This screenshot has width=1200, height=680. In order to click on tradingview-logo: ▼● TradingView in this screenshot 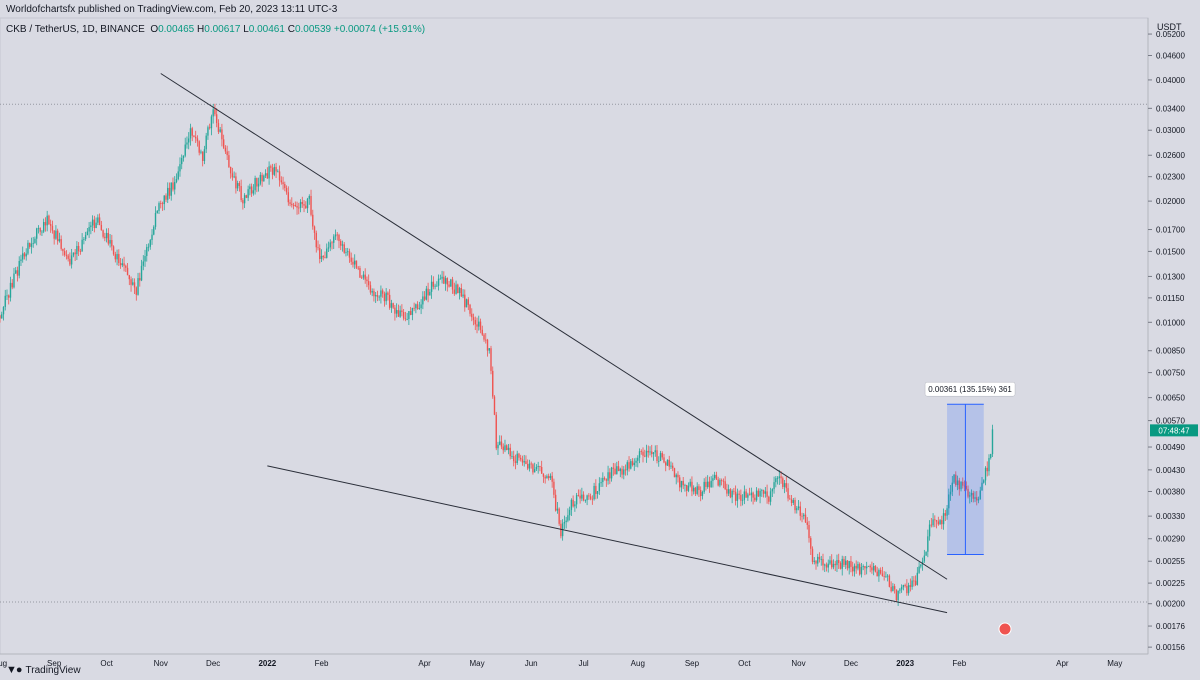, I will do `click(43, 670)`.